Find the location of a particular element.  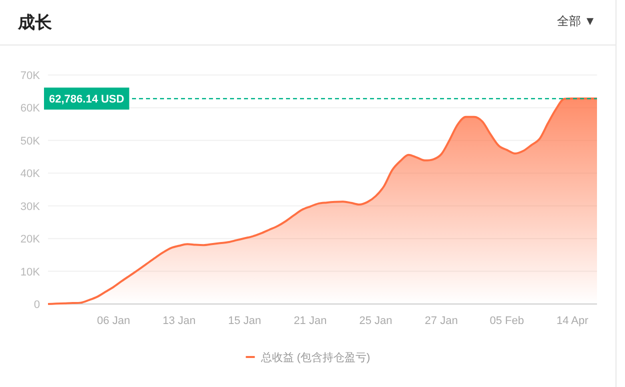

x-tick-label: 15 Jan is located at coordinates (245, 321).